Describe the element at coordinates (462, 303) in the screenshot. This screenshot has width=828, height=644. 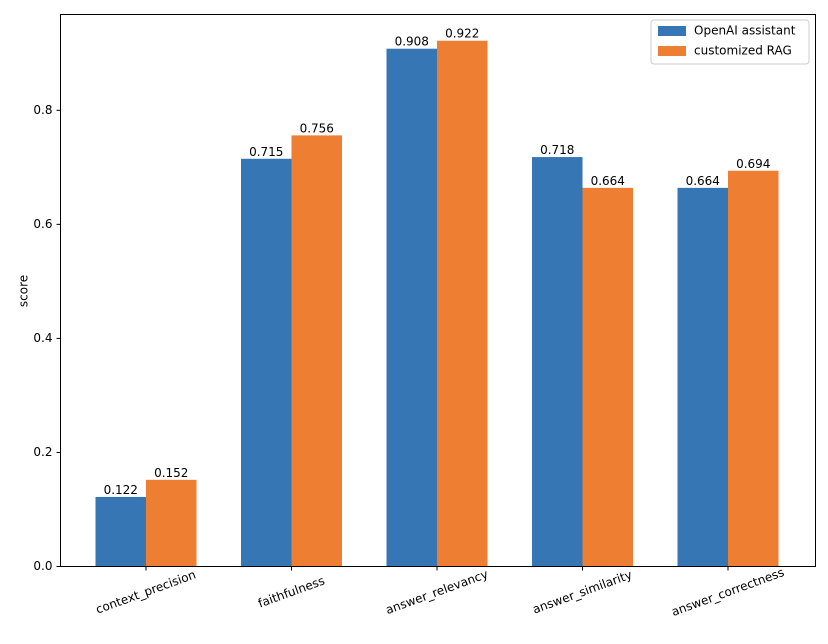
I see `bar-customized-rag-answer-relevancy` at that location.